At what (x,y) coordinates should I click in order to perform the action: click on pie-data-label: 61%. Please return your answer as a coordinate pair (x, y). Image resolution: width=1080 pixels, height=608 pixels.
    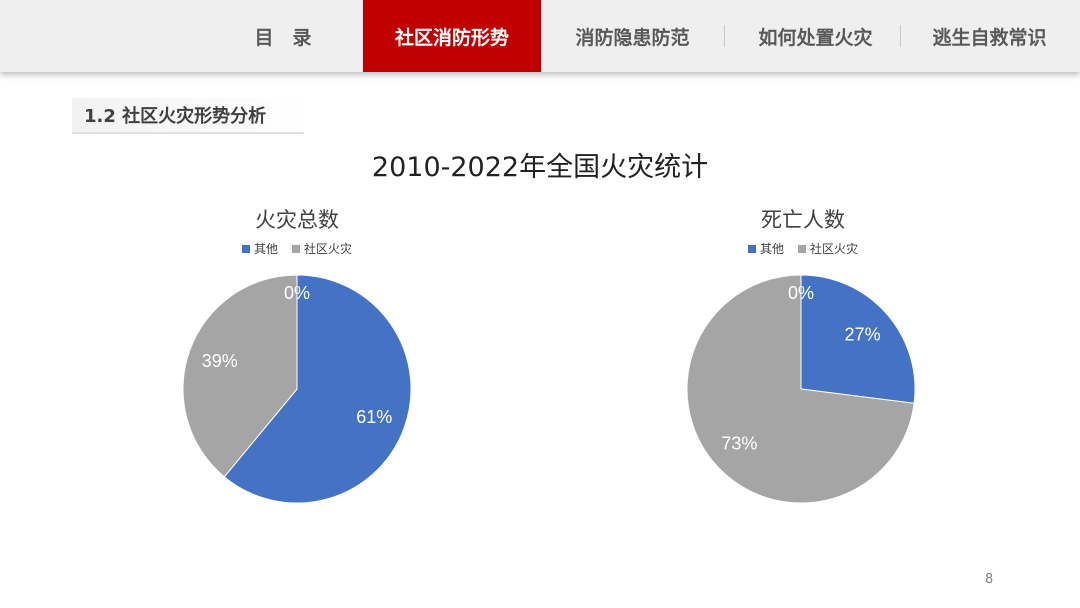
    Looking at the image, I should click on (374, 417).